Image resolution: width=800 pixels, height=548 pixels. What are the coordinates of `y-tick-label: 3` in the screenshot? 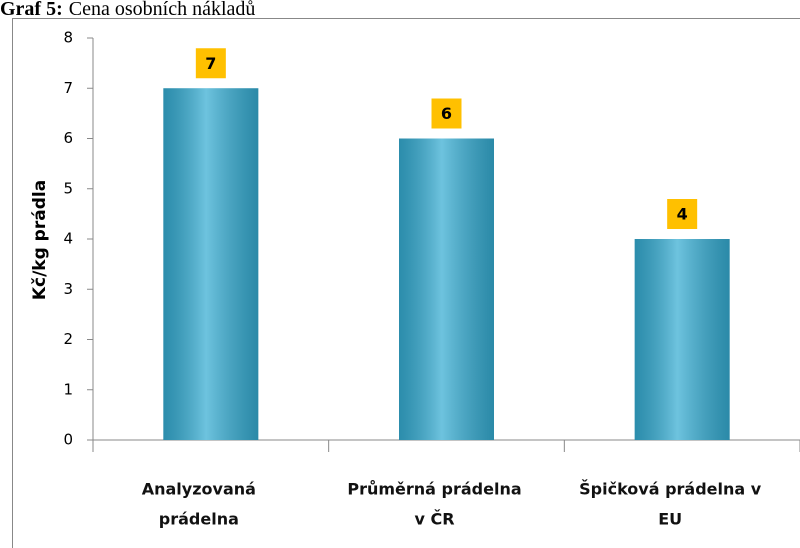 It's located at (68, 289).